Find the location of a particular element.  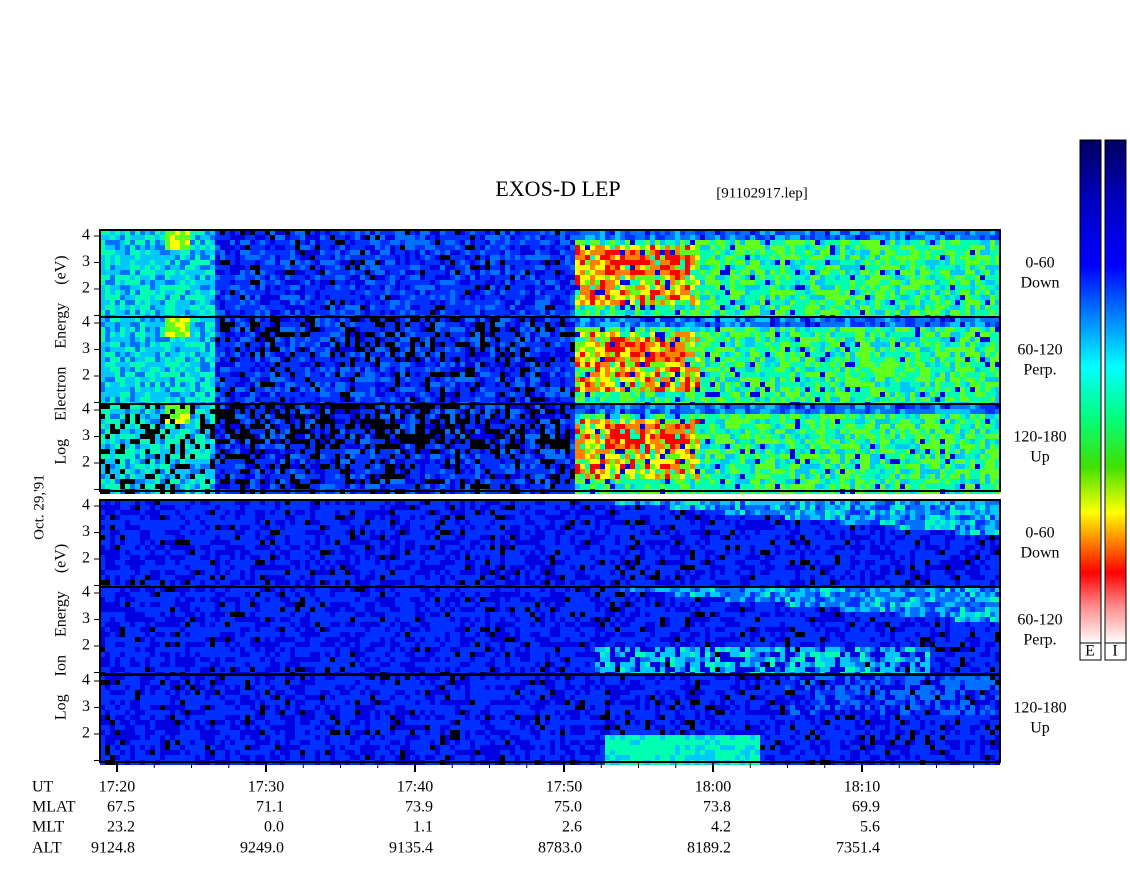

orbit-value: 18:00 is located at coordinates (713, 787).